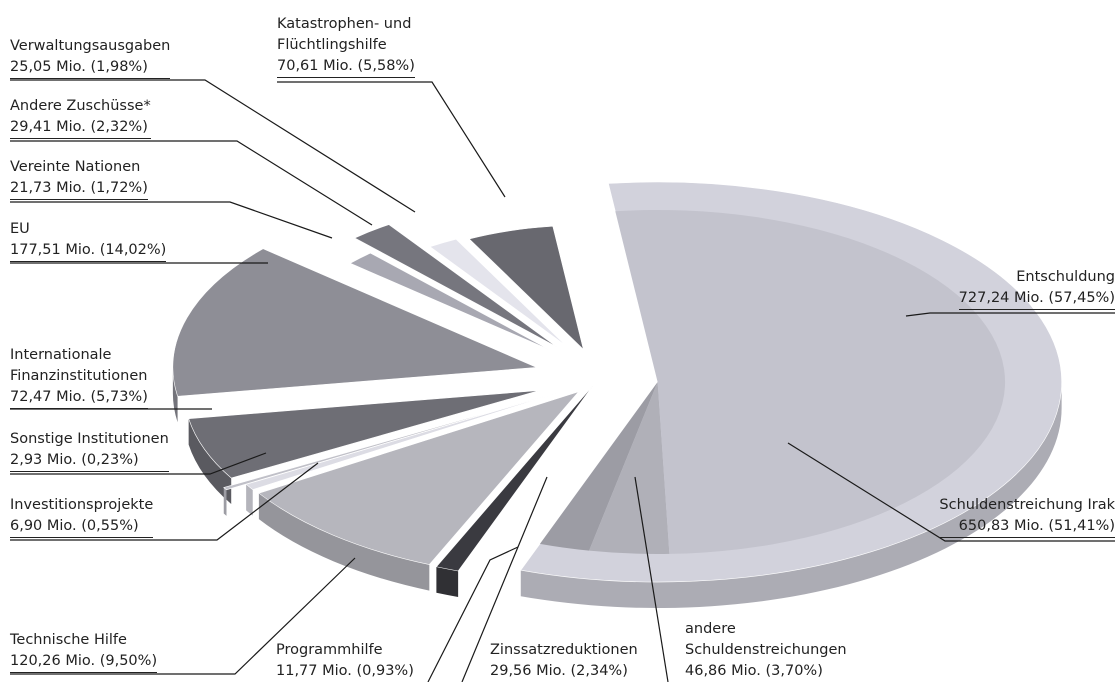  What do you see at coordinates (80, 128) in the screenshot?
I see `label-andere-zuschuesse-value: 29,41 Mio. (2,32%)` at bounding box center [80, 128].